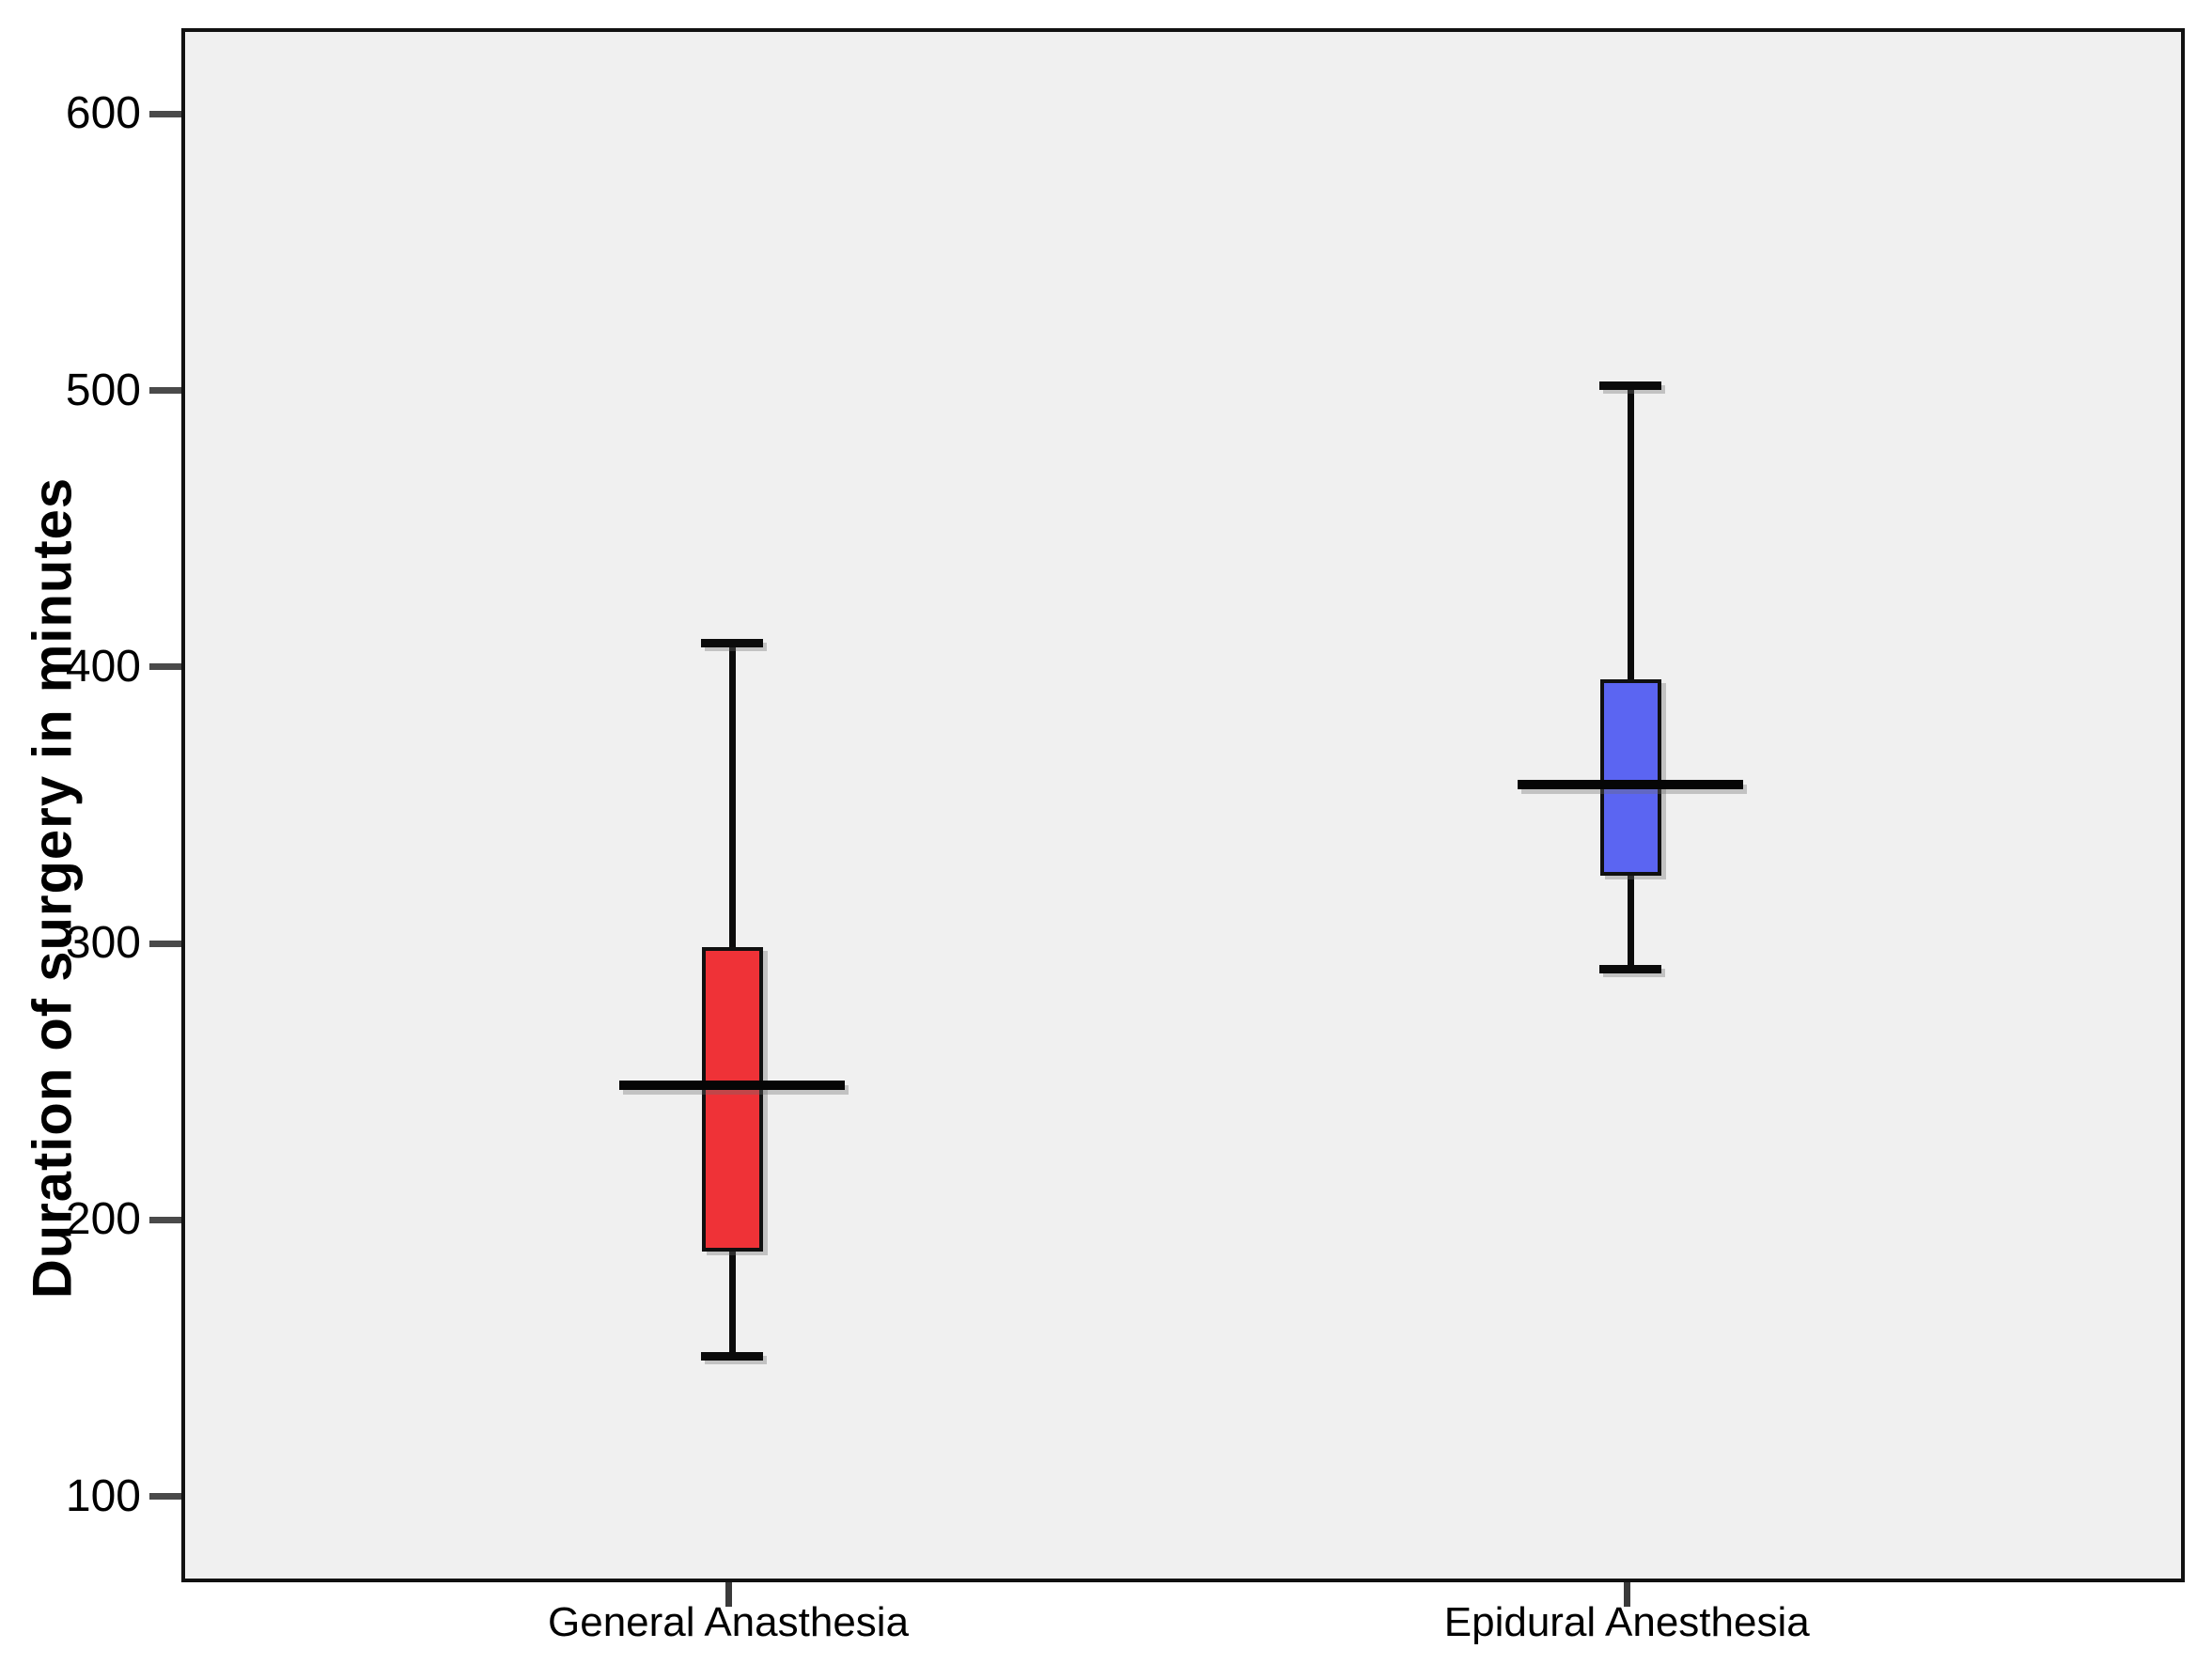 Image resolution: width=2197 pixels, height=1680 pixels. What do you see at coordinates (729, 1622) in the screenshot?
I see `x-category-label-general-anasthesia: General Anasthesia` at bounding box center [729, 1622].